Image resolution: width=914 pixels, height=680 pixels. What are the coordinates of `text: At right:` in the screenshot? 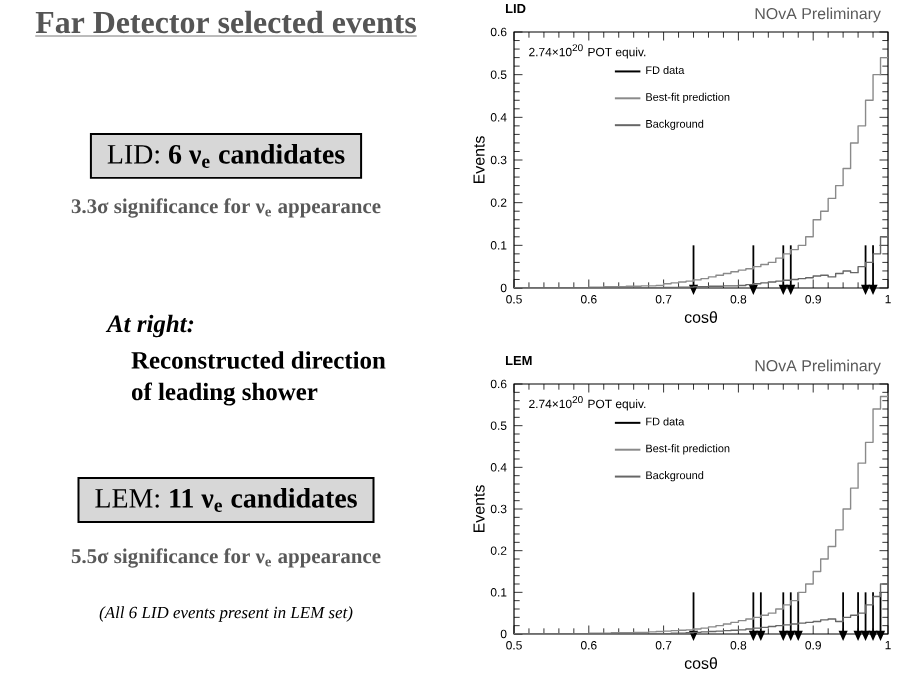 It's located at (149, 326).